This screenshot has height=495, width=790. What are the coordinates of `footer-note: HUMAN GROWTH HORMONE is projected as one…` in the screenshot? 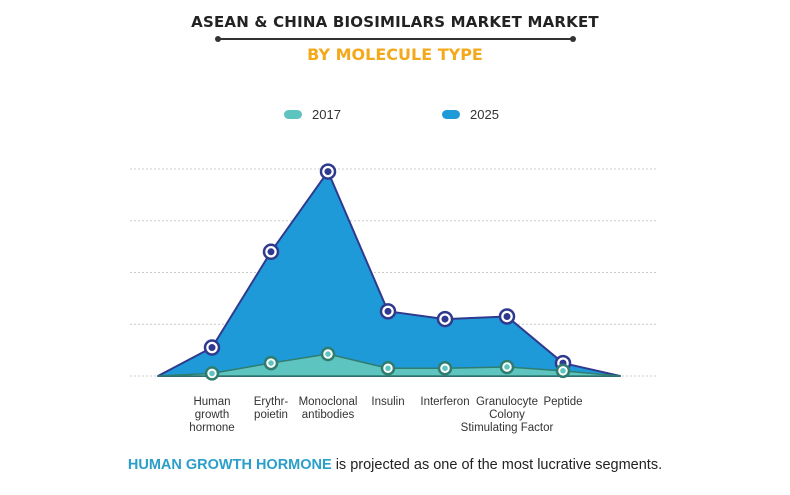 It's located at (395, 465).